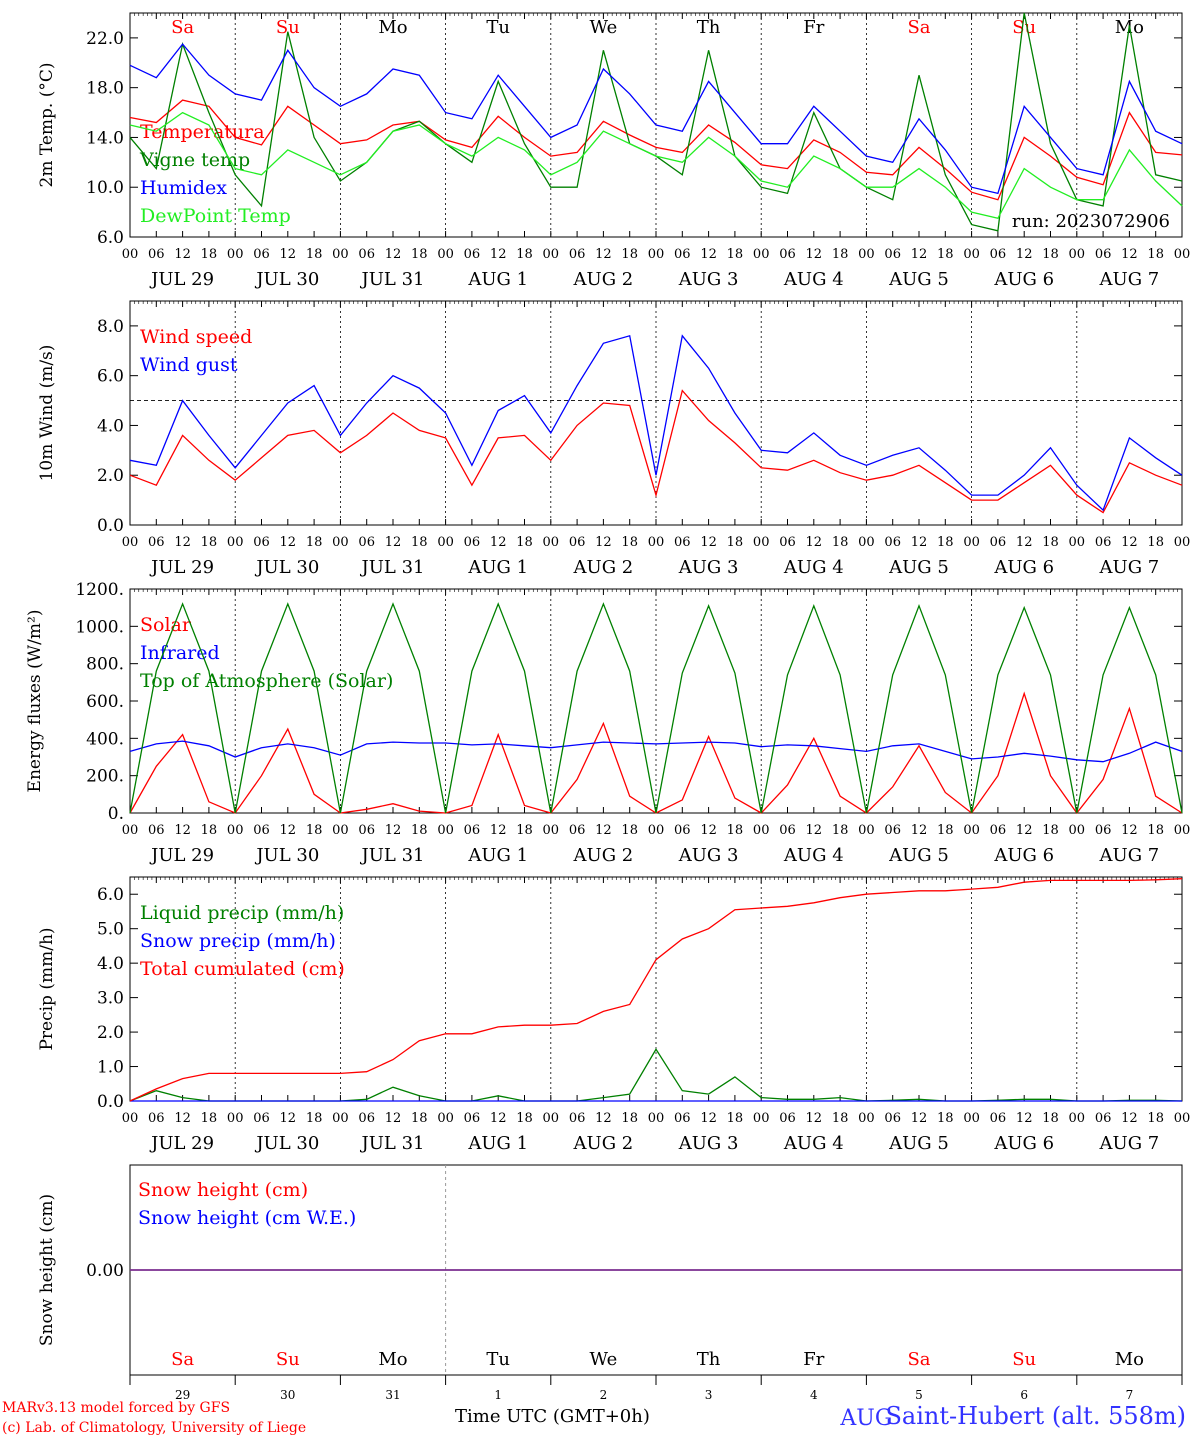 Image resolution: width=1194 pixels, height=1440 pixels. I want to click on weekday-label: We, so click(604, 27).